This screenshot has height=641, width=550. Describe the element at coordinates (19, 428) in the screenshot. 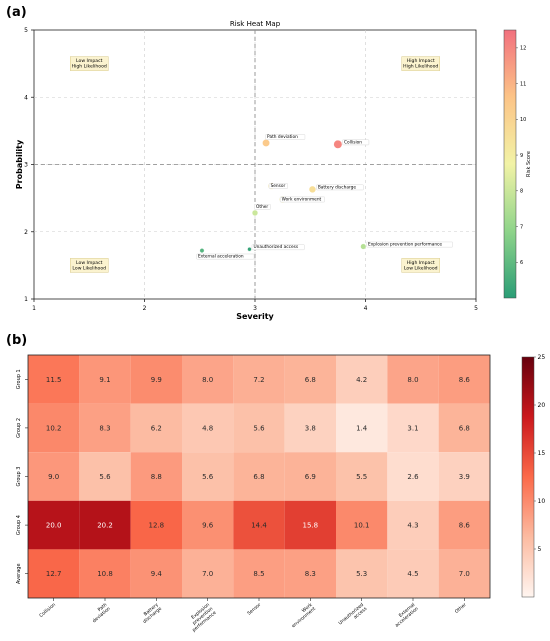

I see `row-label: Group 2` at that location.